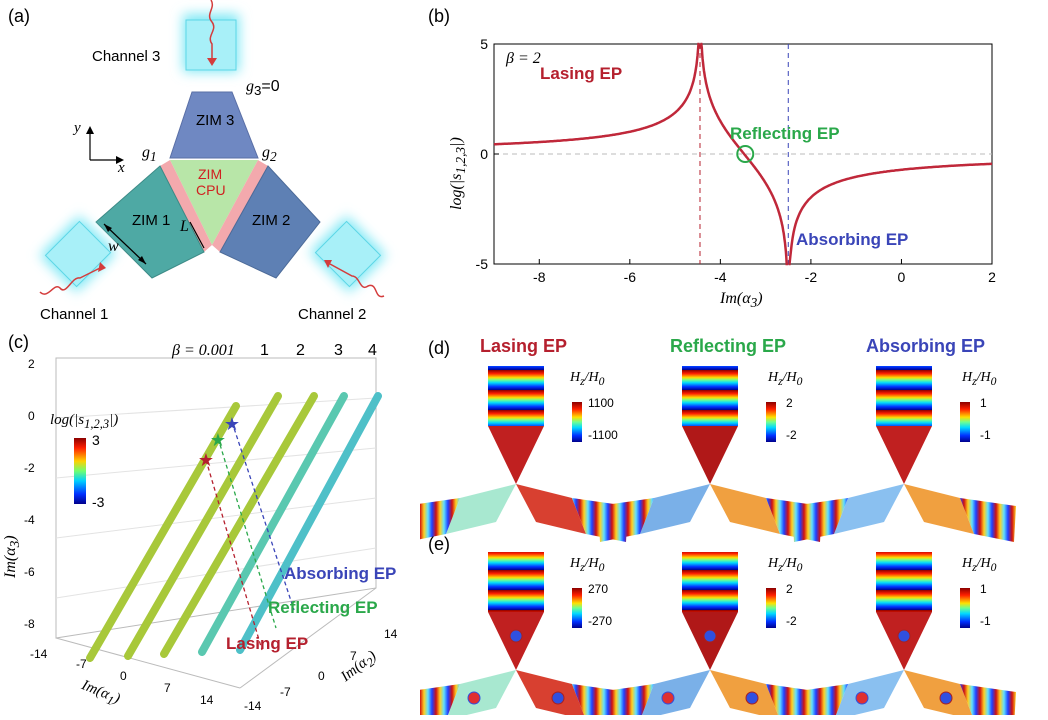  I want to click on zim2-region, so click(270, 222).